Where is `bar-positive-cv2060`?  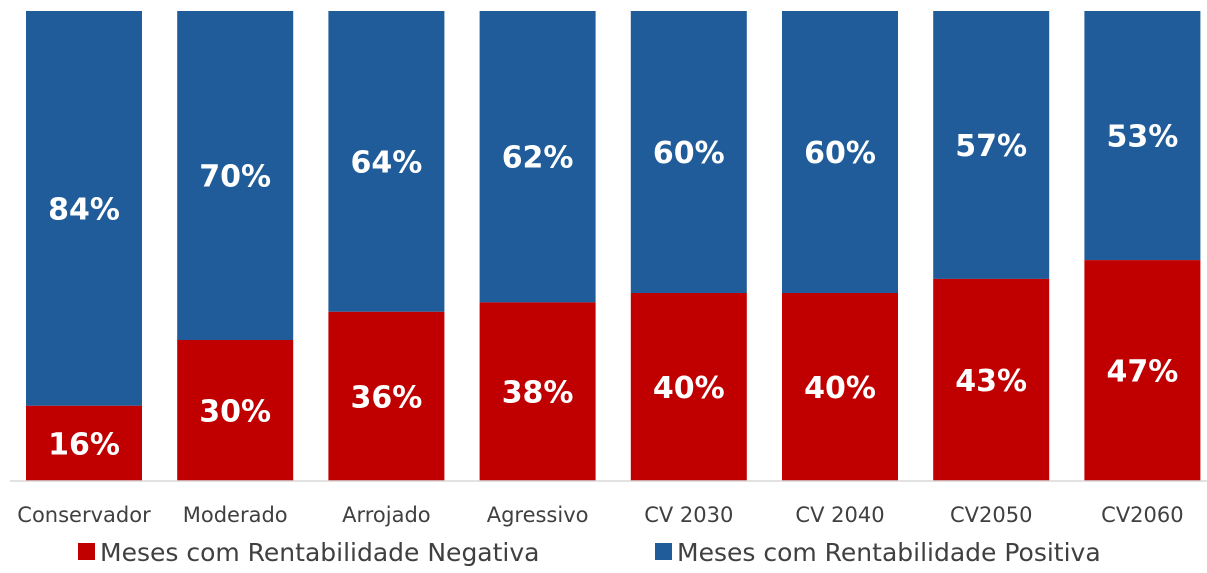 bar-positive-cv2060 is located at coordinates (1142, 136).